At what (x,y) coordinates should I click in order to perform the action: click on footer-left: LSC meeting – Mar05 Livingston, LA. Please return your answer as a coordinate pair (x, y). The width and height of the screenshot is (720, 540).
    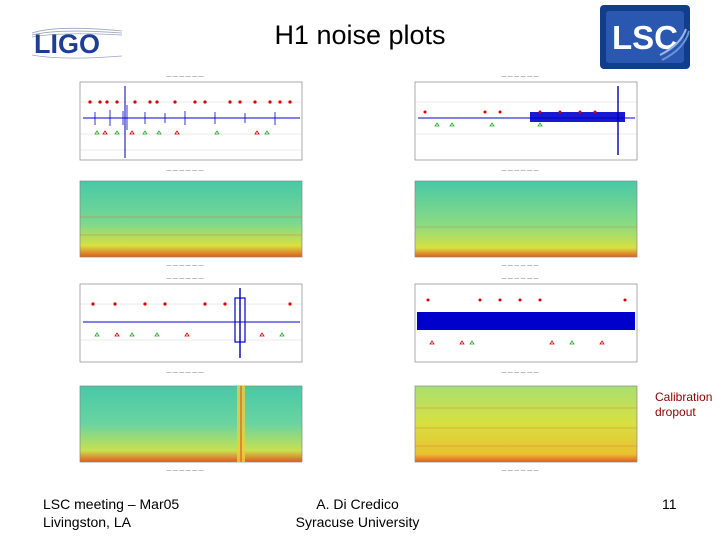
    Looking at the image, I should click on (111, 513).